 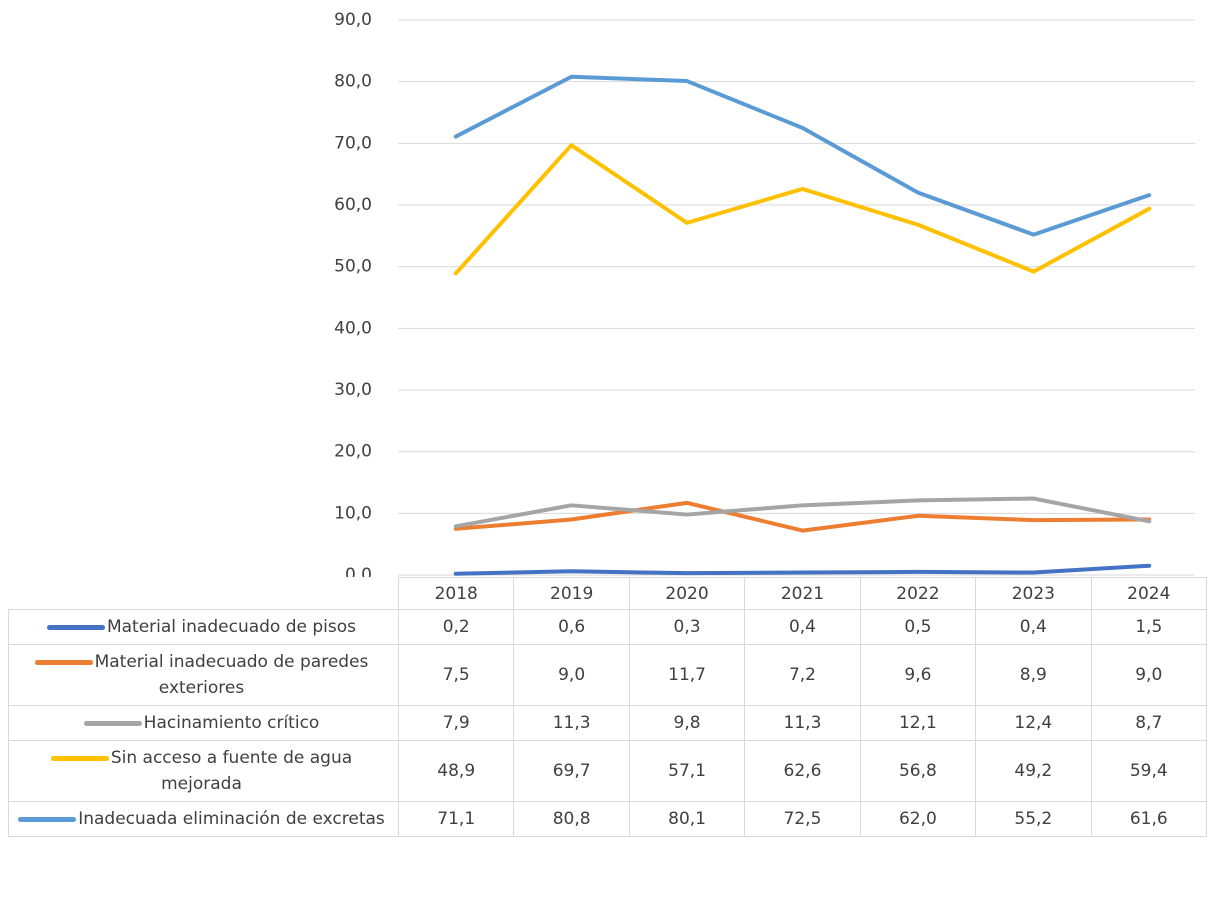 I want to click on value-cell: 1,5, so click(x=1149, y=627).